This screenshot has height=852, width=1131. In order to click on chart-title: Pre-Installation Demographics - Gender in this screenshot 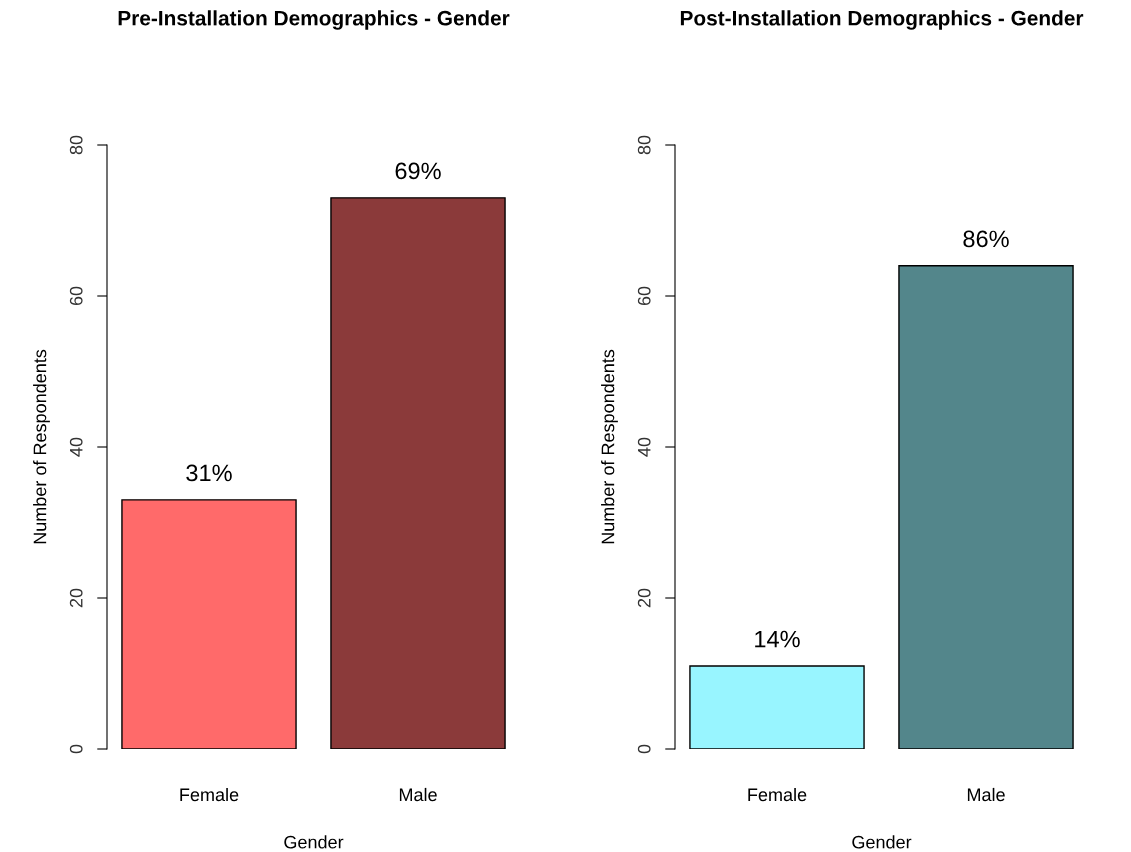, I will do `click(314, 20)`.